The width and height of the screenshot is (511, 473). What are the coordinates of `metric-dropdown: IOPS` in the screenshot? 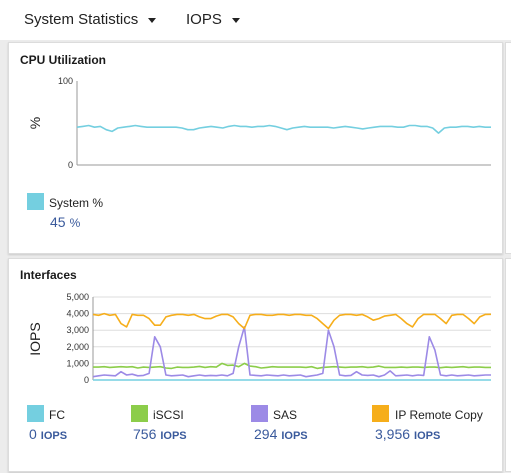 It's located at (213, 19).